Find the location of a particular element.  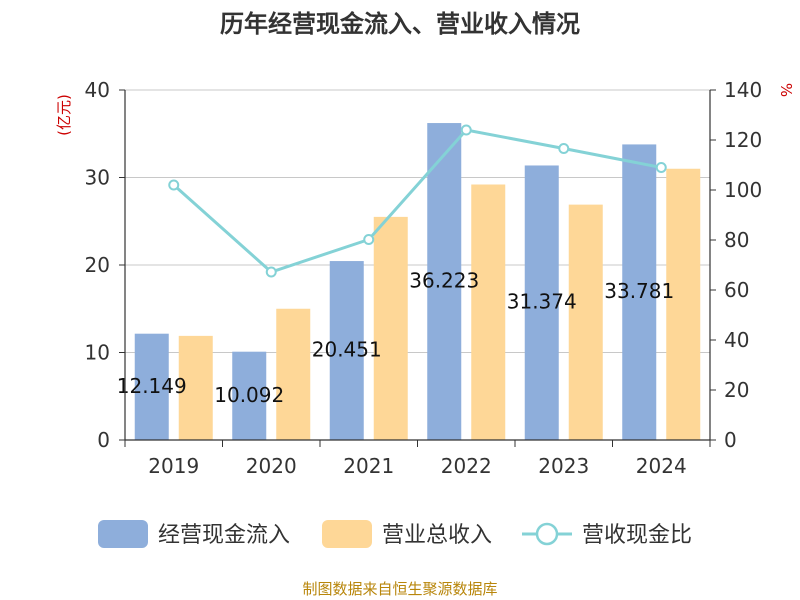

bar-label: 10.092 is located at coordinates (249, 395).